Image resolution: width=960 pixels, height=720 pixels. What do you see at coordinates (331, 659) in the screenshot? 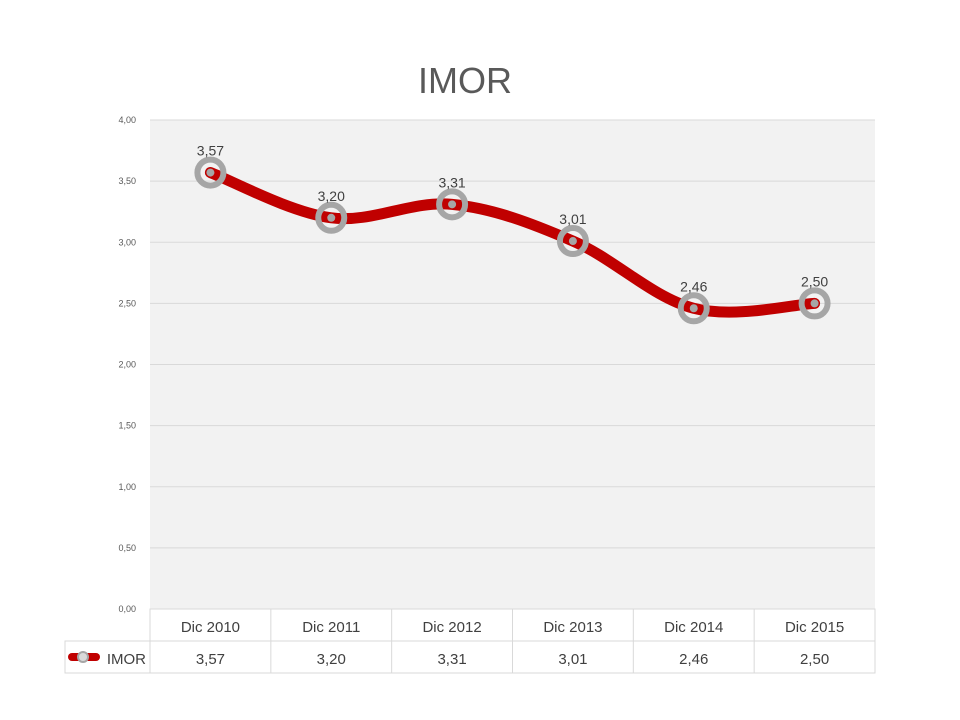
I see `table-value: 3,20` at bounding box center [331, 659].